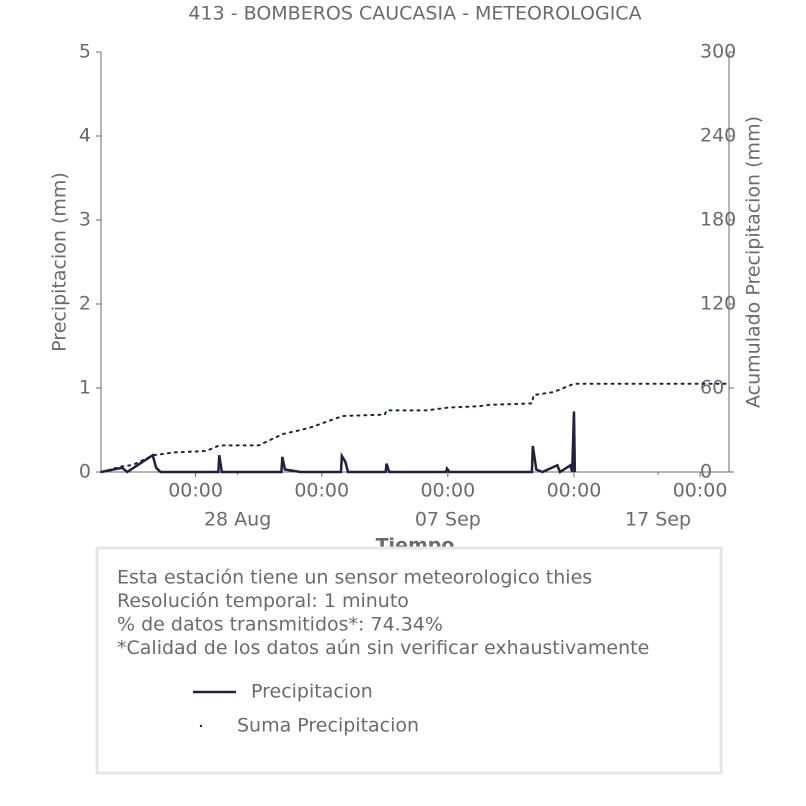  What do you see at coordinates (718, 220) in the screenshot?
I see `y2-tick-label: 180` at bounding box center [718, 220].